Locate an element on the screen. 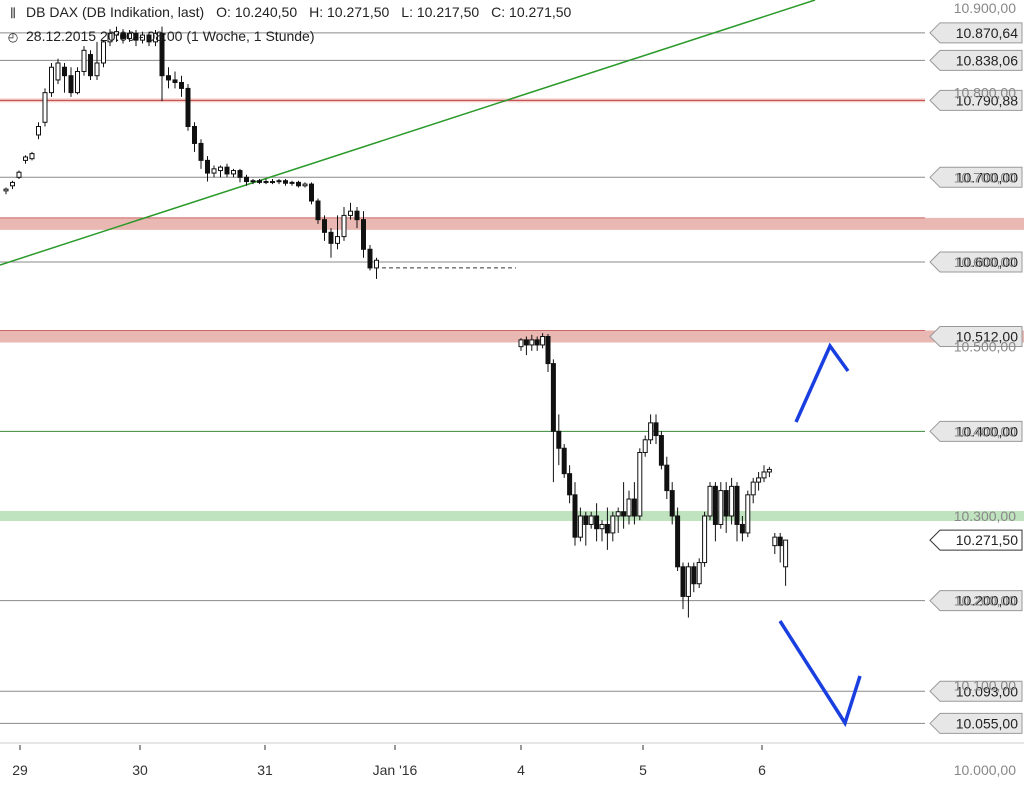  x-tick-label: 31 is located at coordinates (265, 770).